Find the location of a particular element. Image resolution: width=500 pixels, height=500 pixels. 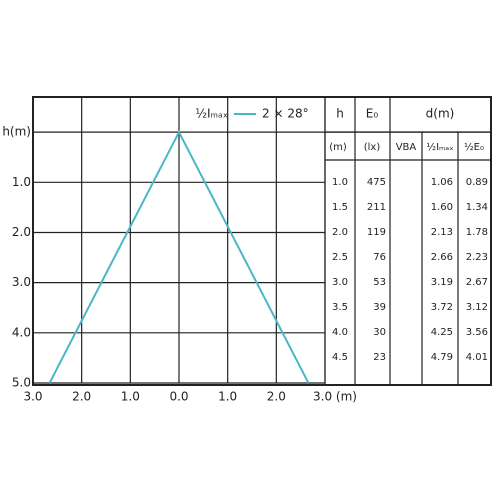

table-cell: 3.19 is located at coordinates (442, 282).